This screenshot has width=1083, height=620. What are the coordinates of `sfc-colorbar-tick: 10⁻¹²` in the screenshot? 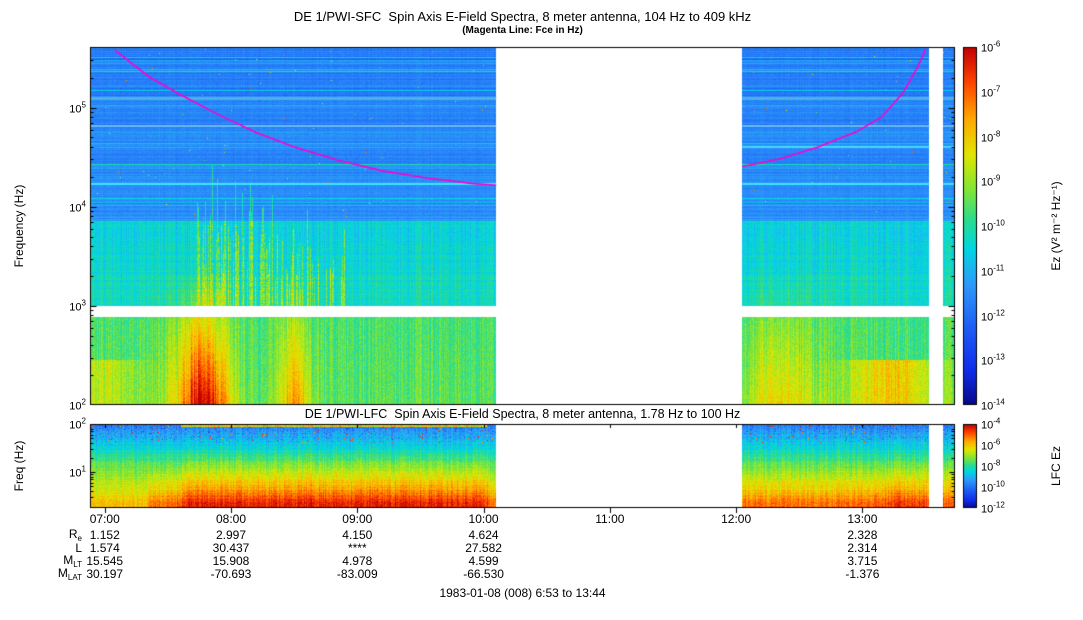 It's located at (993, 315).